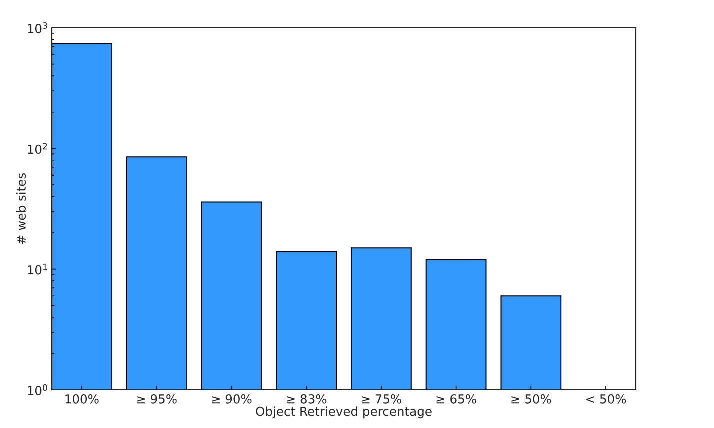 This screenshot has height=428, width=714. Describe the element at coordinates (232, 399) in the screenshot. I see `x-tick-label: ≥ 90%` at that location.